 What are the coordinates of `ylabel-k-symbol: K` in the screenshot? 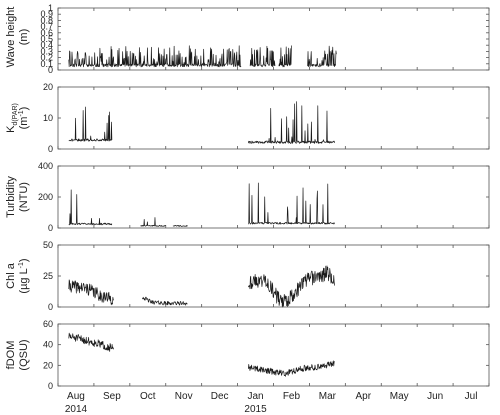 It's located at (11, 129).